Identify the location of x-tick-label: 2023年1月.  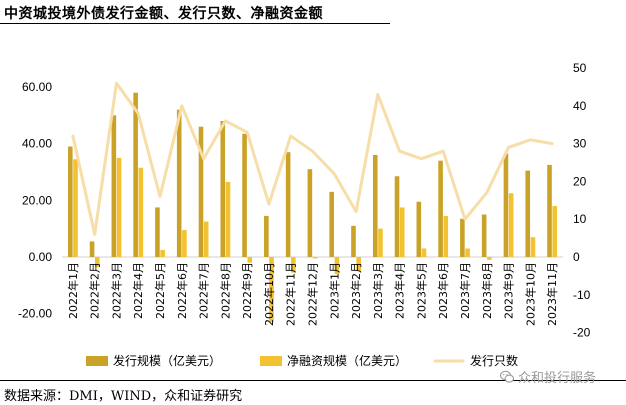
(334, 290).